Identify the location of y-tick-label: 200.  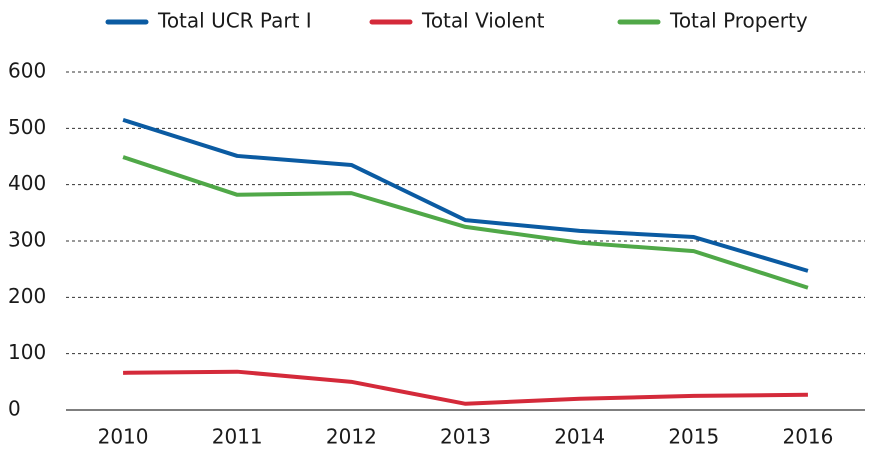
(27, 296).